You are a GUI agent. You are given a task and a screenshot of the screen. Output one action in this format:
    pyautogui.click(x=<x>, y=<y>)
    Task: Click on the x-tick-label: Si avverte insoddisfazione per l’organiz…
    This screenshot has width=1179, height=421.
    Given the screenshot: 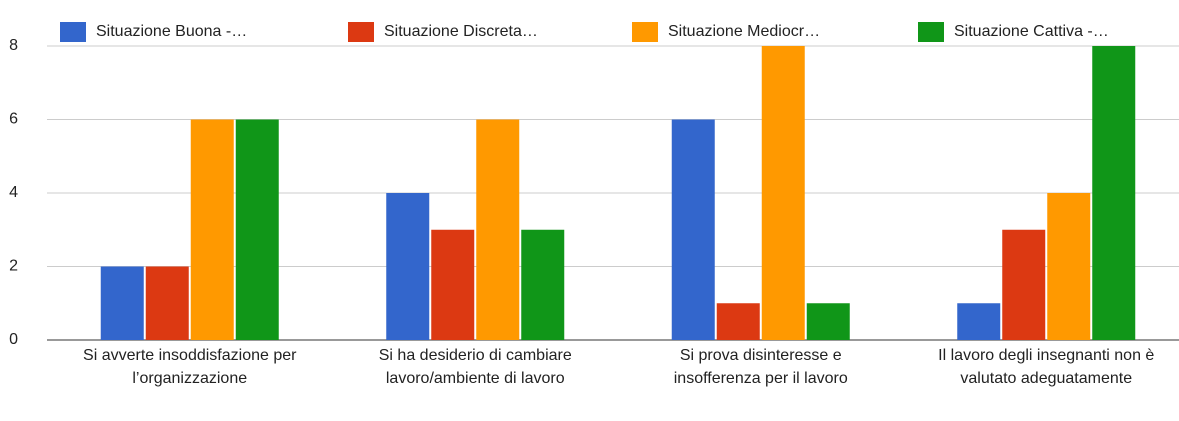 What is the action you would take?
    pyautogui.click(x=190, y=367)
    